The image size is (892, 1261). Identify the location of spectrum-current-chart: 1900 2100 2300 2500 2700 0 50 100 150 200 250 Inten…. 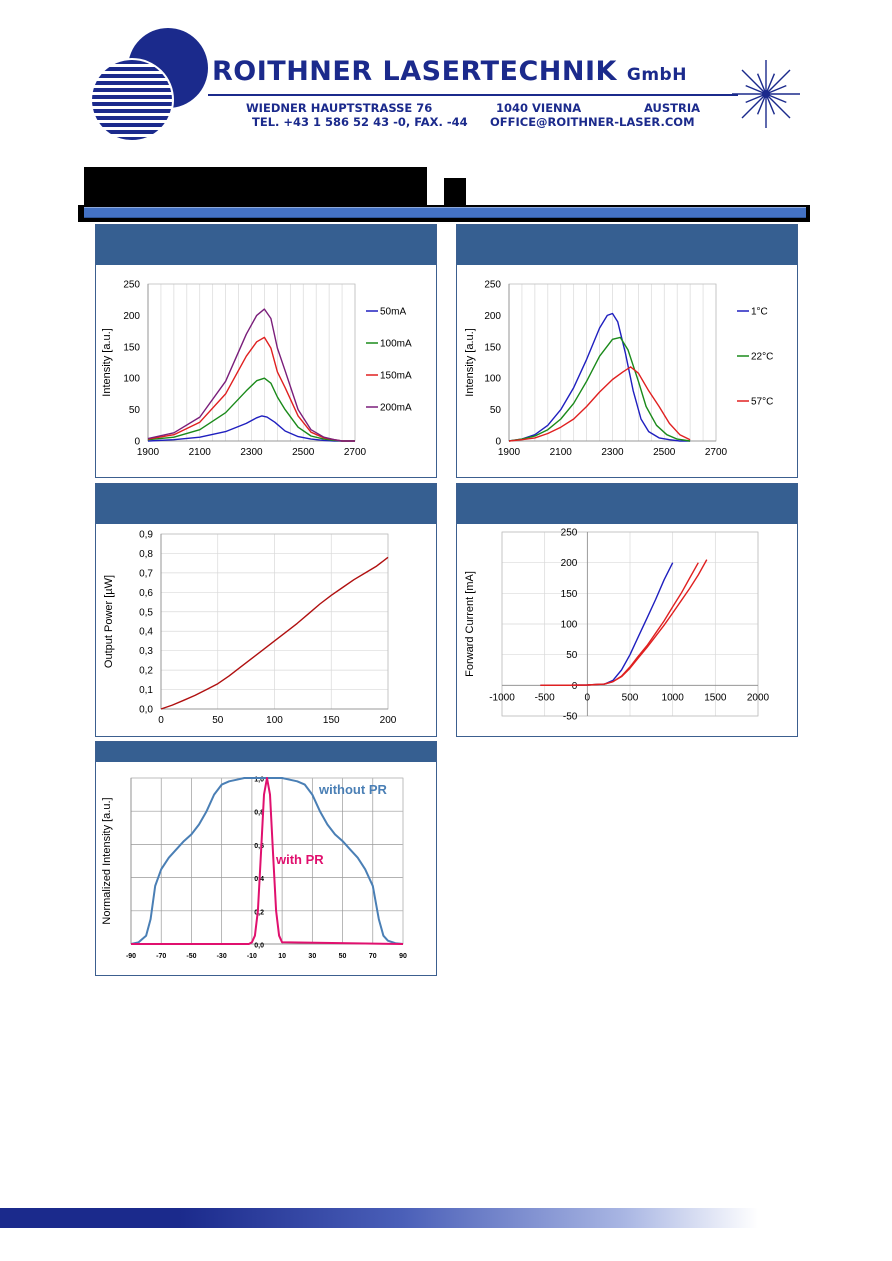
(256, 369).